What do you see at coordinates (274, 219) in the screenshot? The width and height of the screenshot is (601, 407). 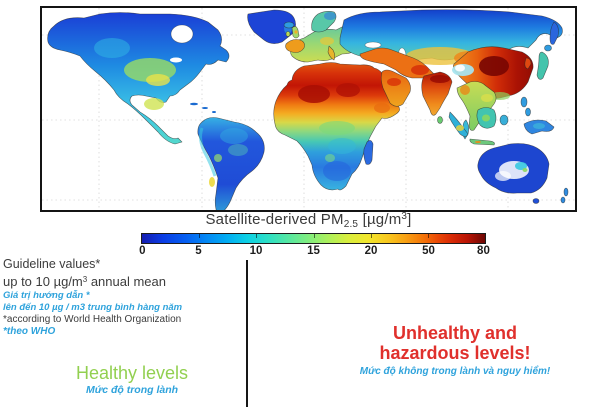 I see `title-text: Satellite-derived PM` at bounding box center [274, 219].